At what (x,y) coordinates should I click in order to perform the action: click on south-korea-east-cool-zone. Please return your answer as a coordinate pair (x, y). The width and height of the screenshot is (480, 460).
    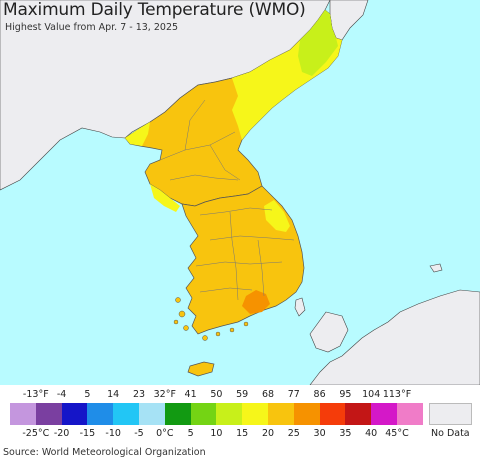
    Looking at the image, I should click on (277, 216).